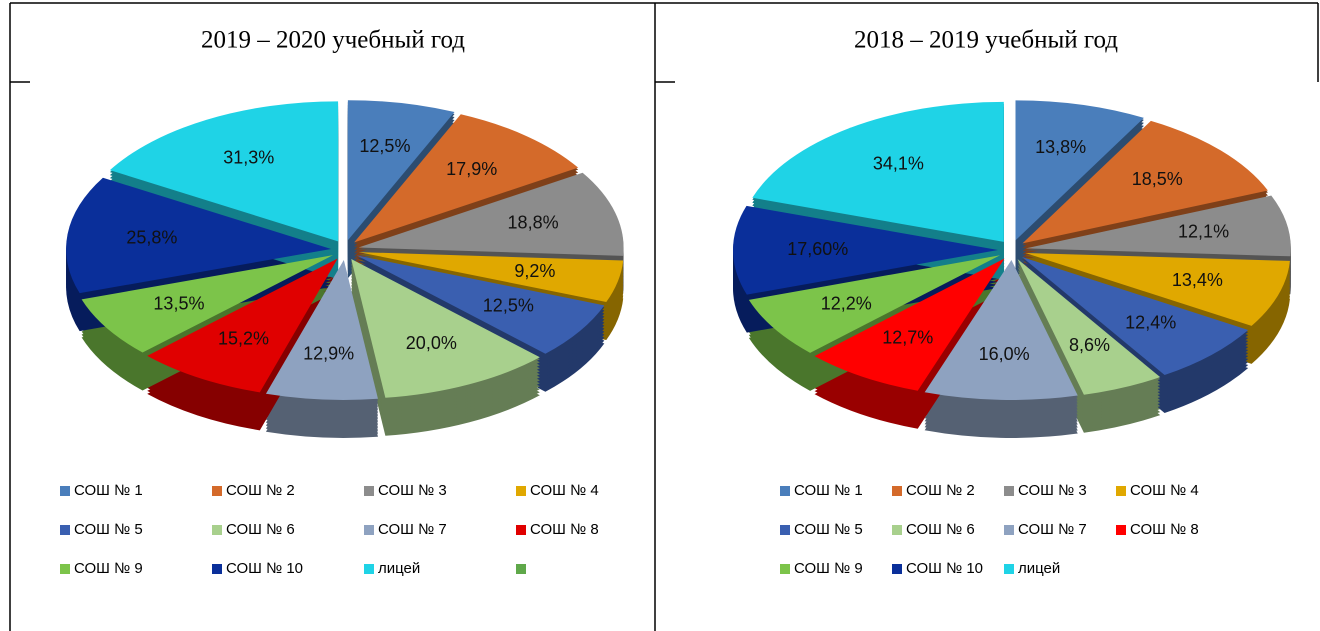  What do you see at coordinates (1203, 231) in the screenshot?
I see `data-label: 12,1%` at bounding box center [1203, 231].